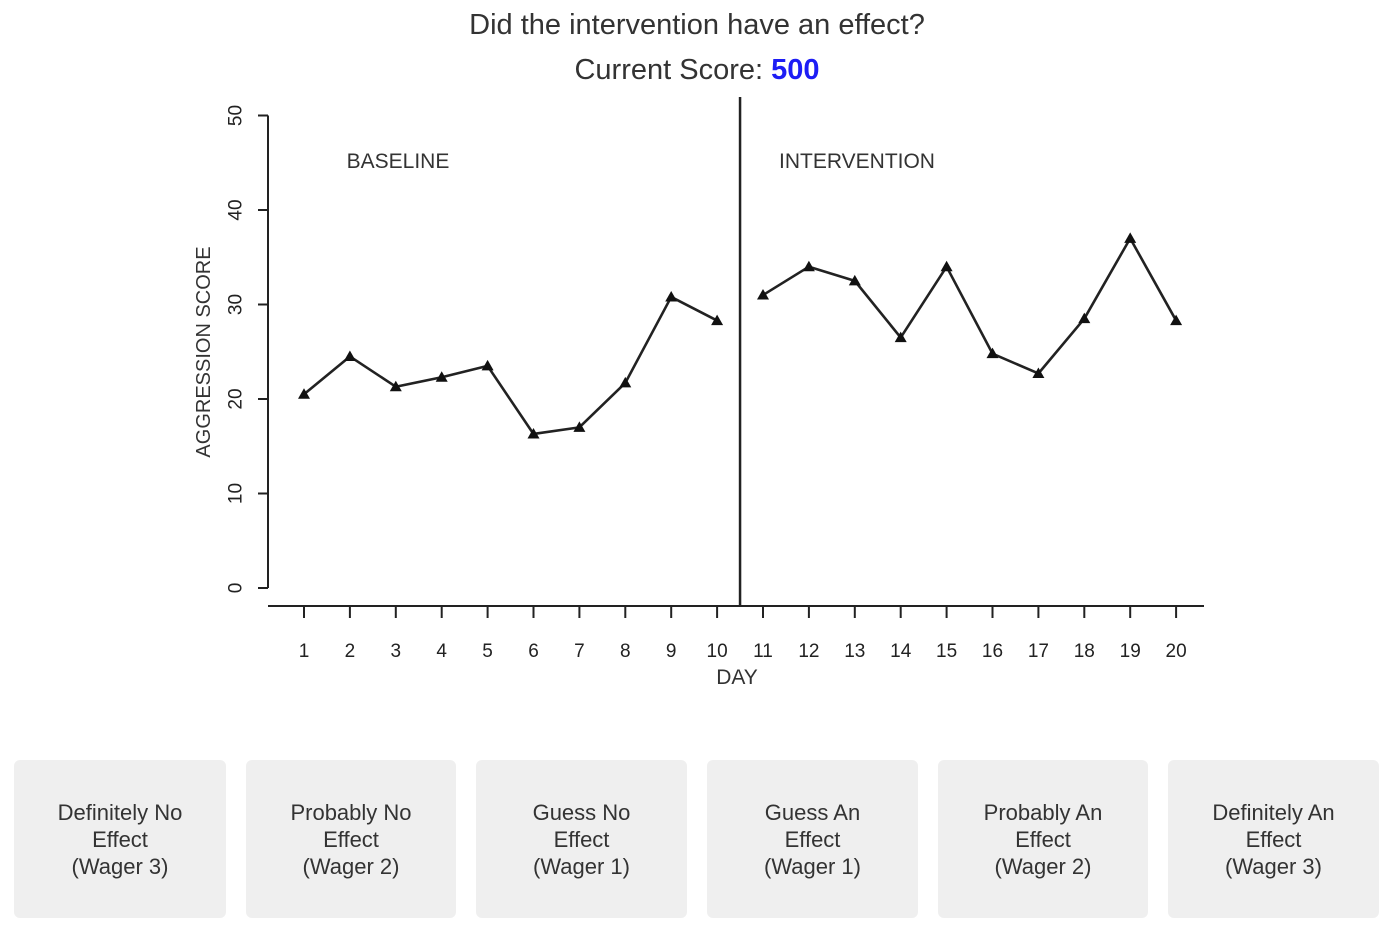 The image size is (1394, 926). I want to click on phase-label: INTERVENTION, so click(857, 161).